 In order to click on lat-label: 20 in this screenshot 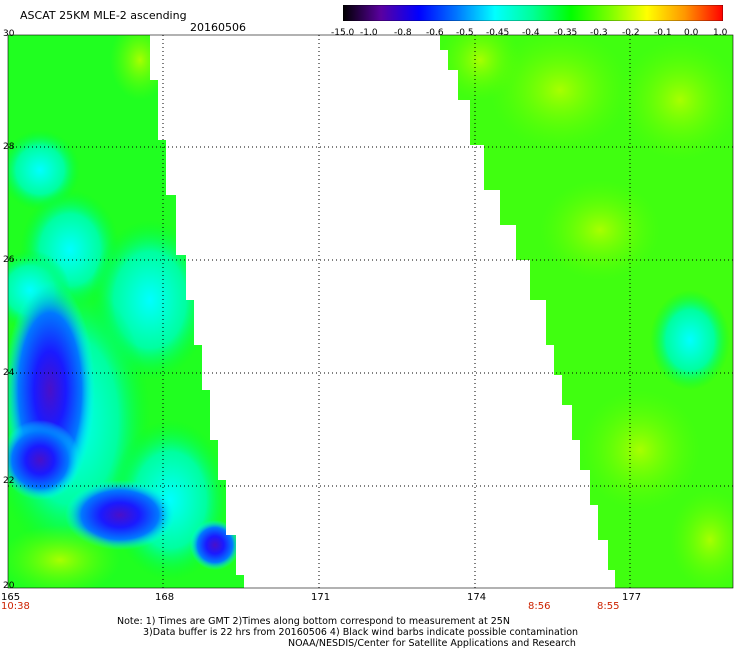, I will do `click(9, 586)`.